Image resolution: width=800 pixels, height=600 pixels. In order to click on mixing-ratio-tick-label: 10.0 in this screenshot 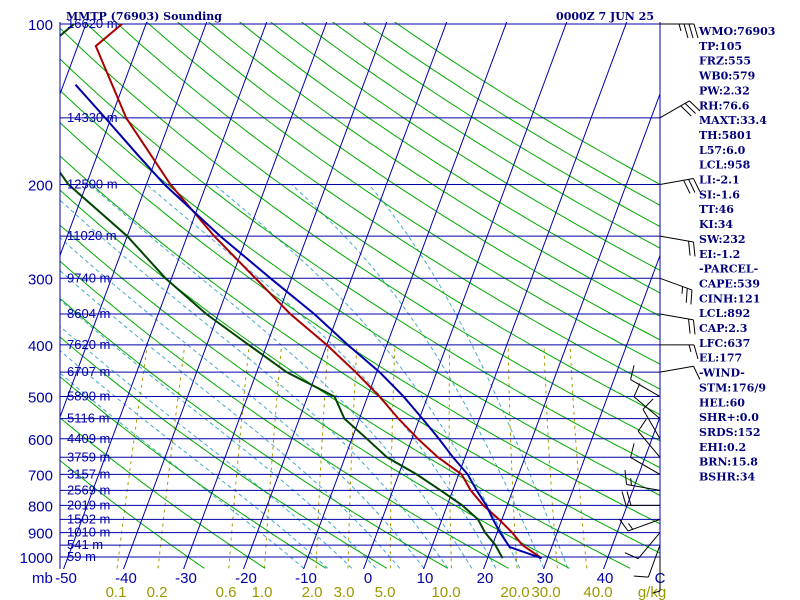, I will do `click(445, 592)`.